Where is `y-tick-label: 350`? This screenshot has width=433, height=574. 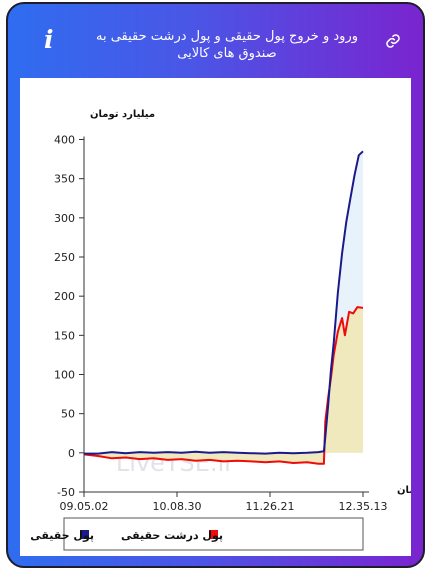
y-tick-label: 350 is located at coordinates (64, 179).